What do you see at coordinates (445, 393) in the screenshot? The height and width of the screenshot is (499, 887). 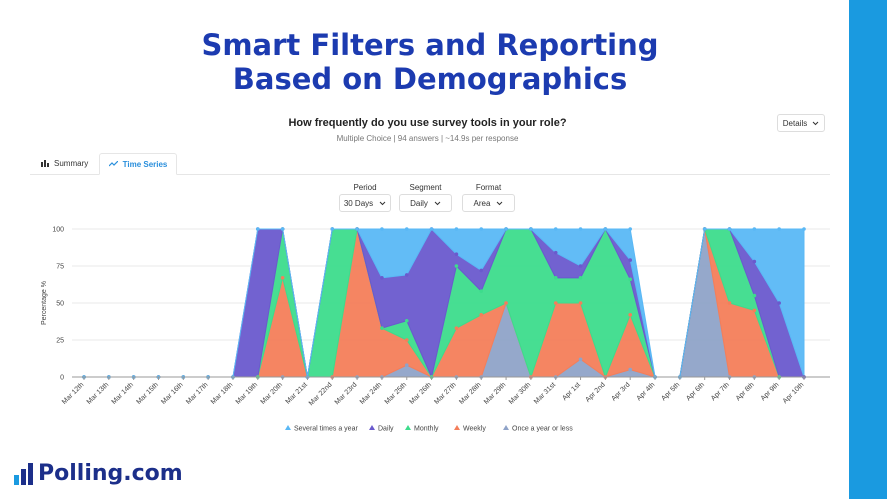 I see `x-tick-label: Mar 27th` at bounding box center [445, 393].